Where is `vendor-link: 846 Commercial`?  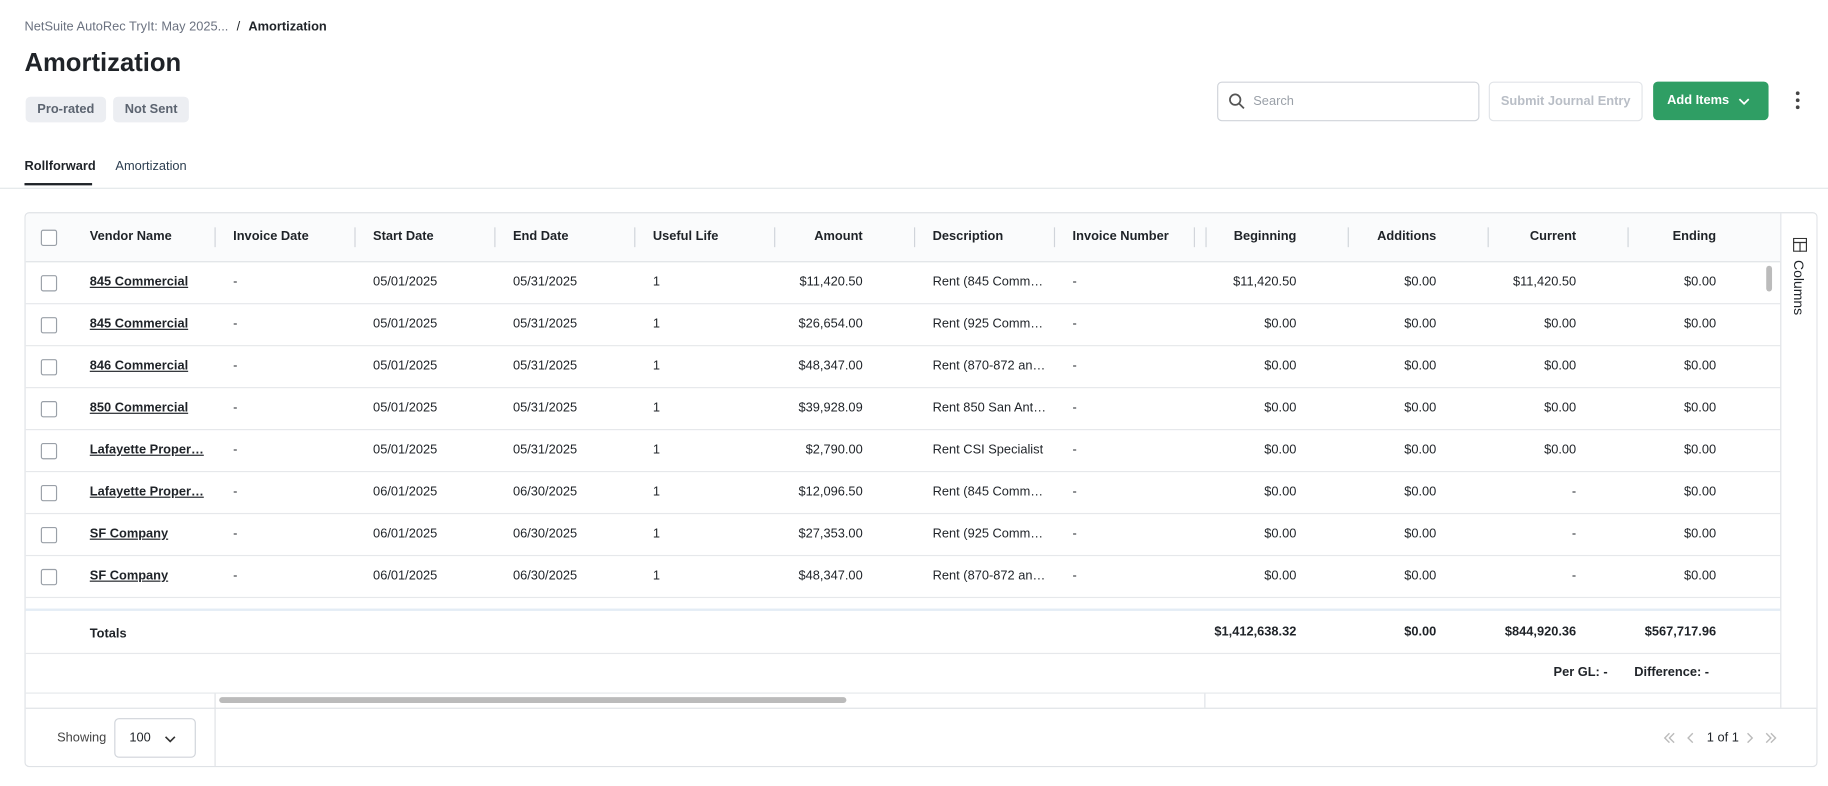 vendor-link: 846 Commercial is located at coordinates (139, 366).